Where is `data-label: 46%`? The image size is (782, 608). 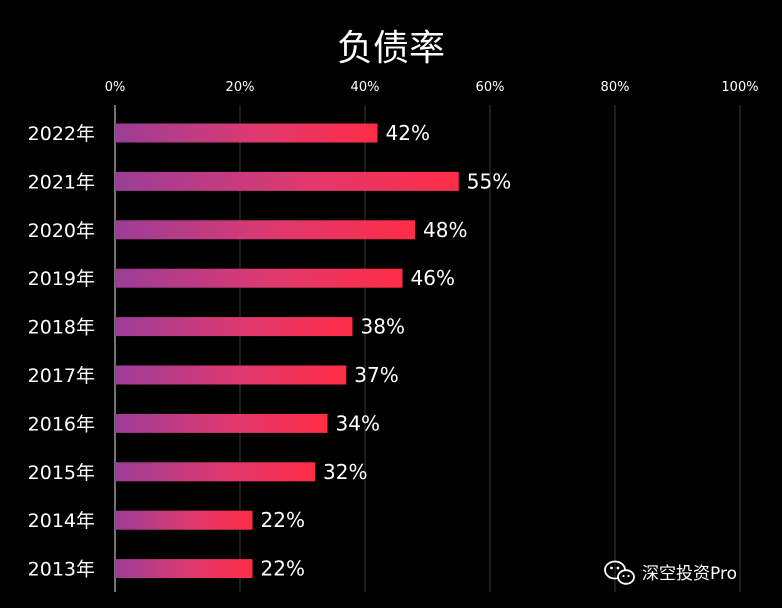 data-label: 46% is located at coordinates (433, 278).